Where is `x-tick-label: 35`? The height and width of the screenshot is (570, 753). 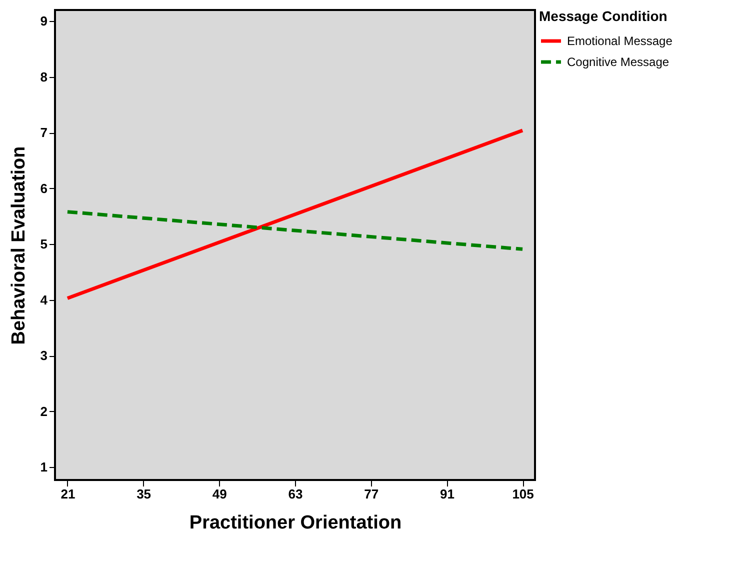
x-tick-label: 35 is located at coordinates (144, 494).